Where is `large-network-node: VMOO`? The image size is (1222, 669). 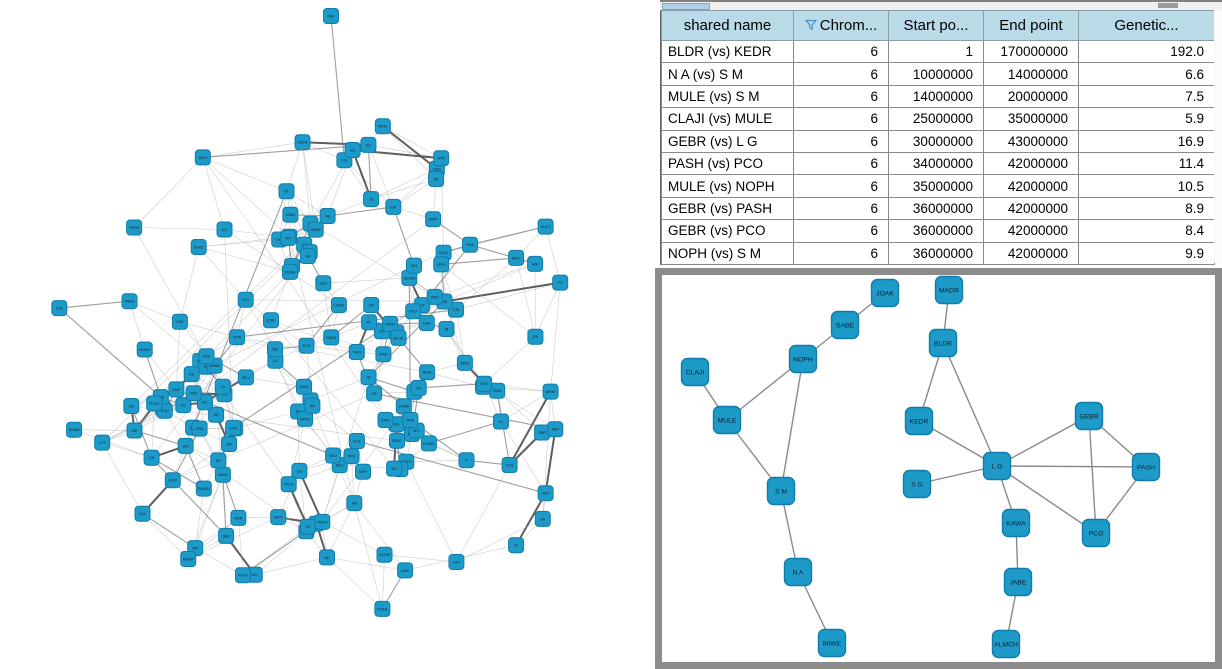
large-network-node: VMOO is located at coordinates (322, 521).